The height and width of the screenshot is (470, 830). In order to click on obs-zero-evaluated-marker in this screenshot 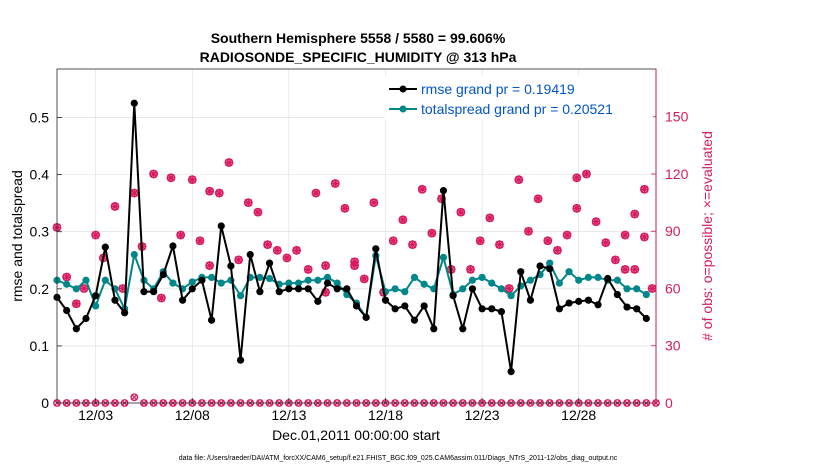, I will do `click(134, 397)`.